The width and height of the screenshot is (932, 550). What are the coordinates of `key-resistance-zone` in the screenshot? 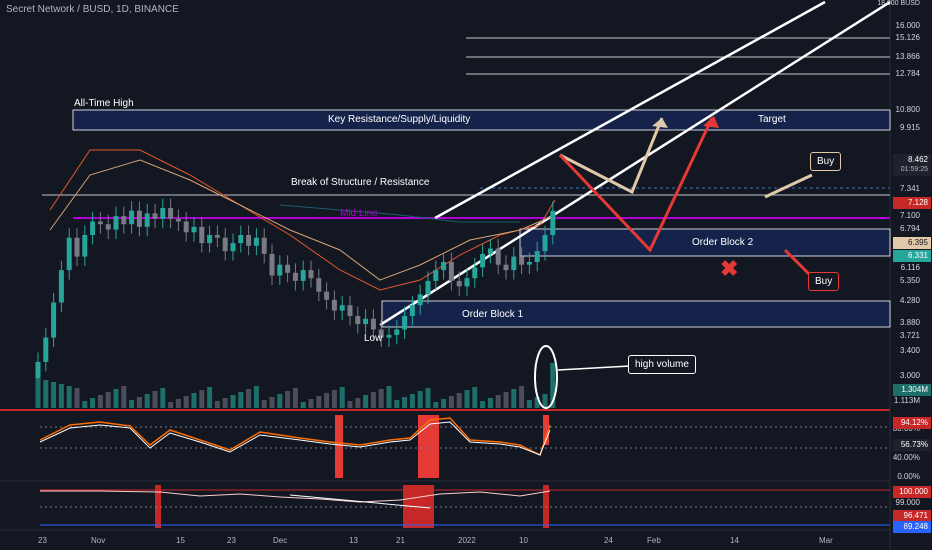 It's located at (481, 120).